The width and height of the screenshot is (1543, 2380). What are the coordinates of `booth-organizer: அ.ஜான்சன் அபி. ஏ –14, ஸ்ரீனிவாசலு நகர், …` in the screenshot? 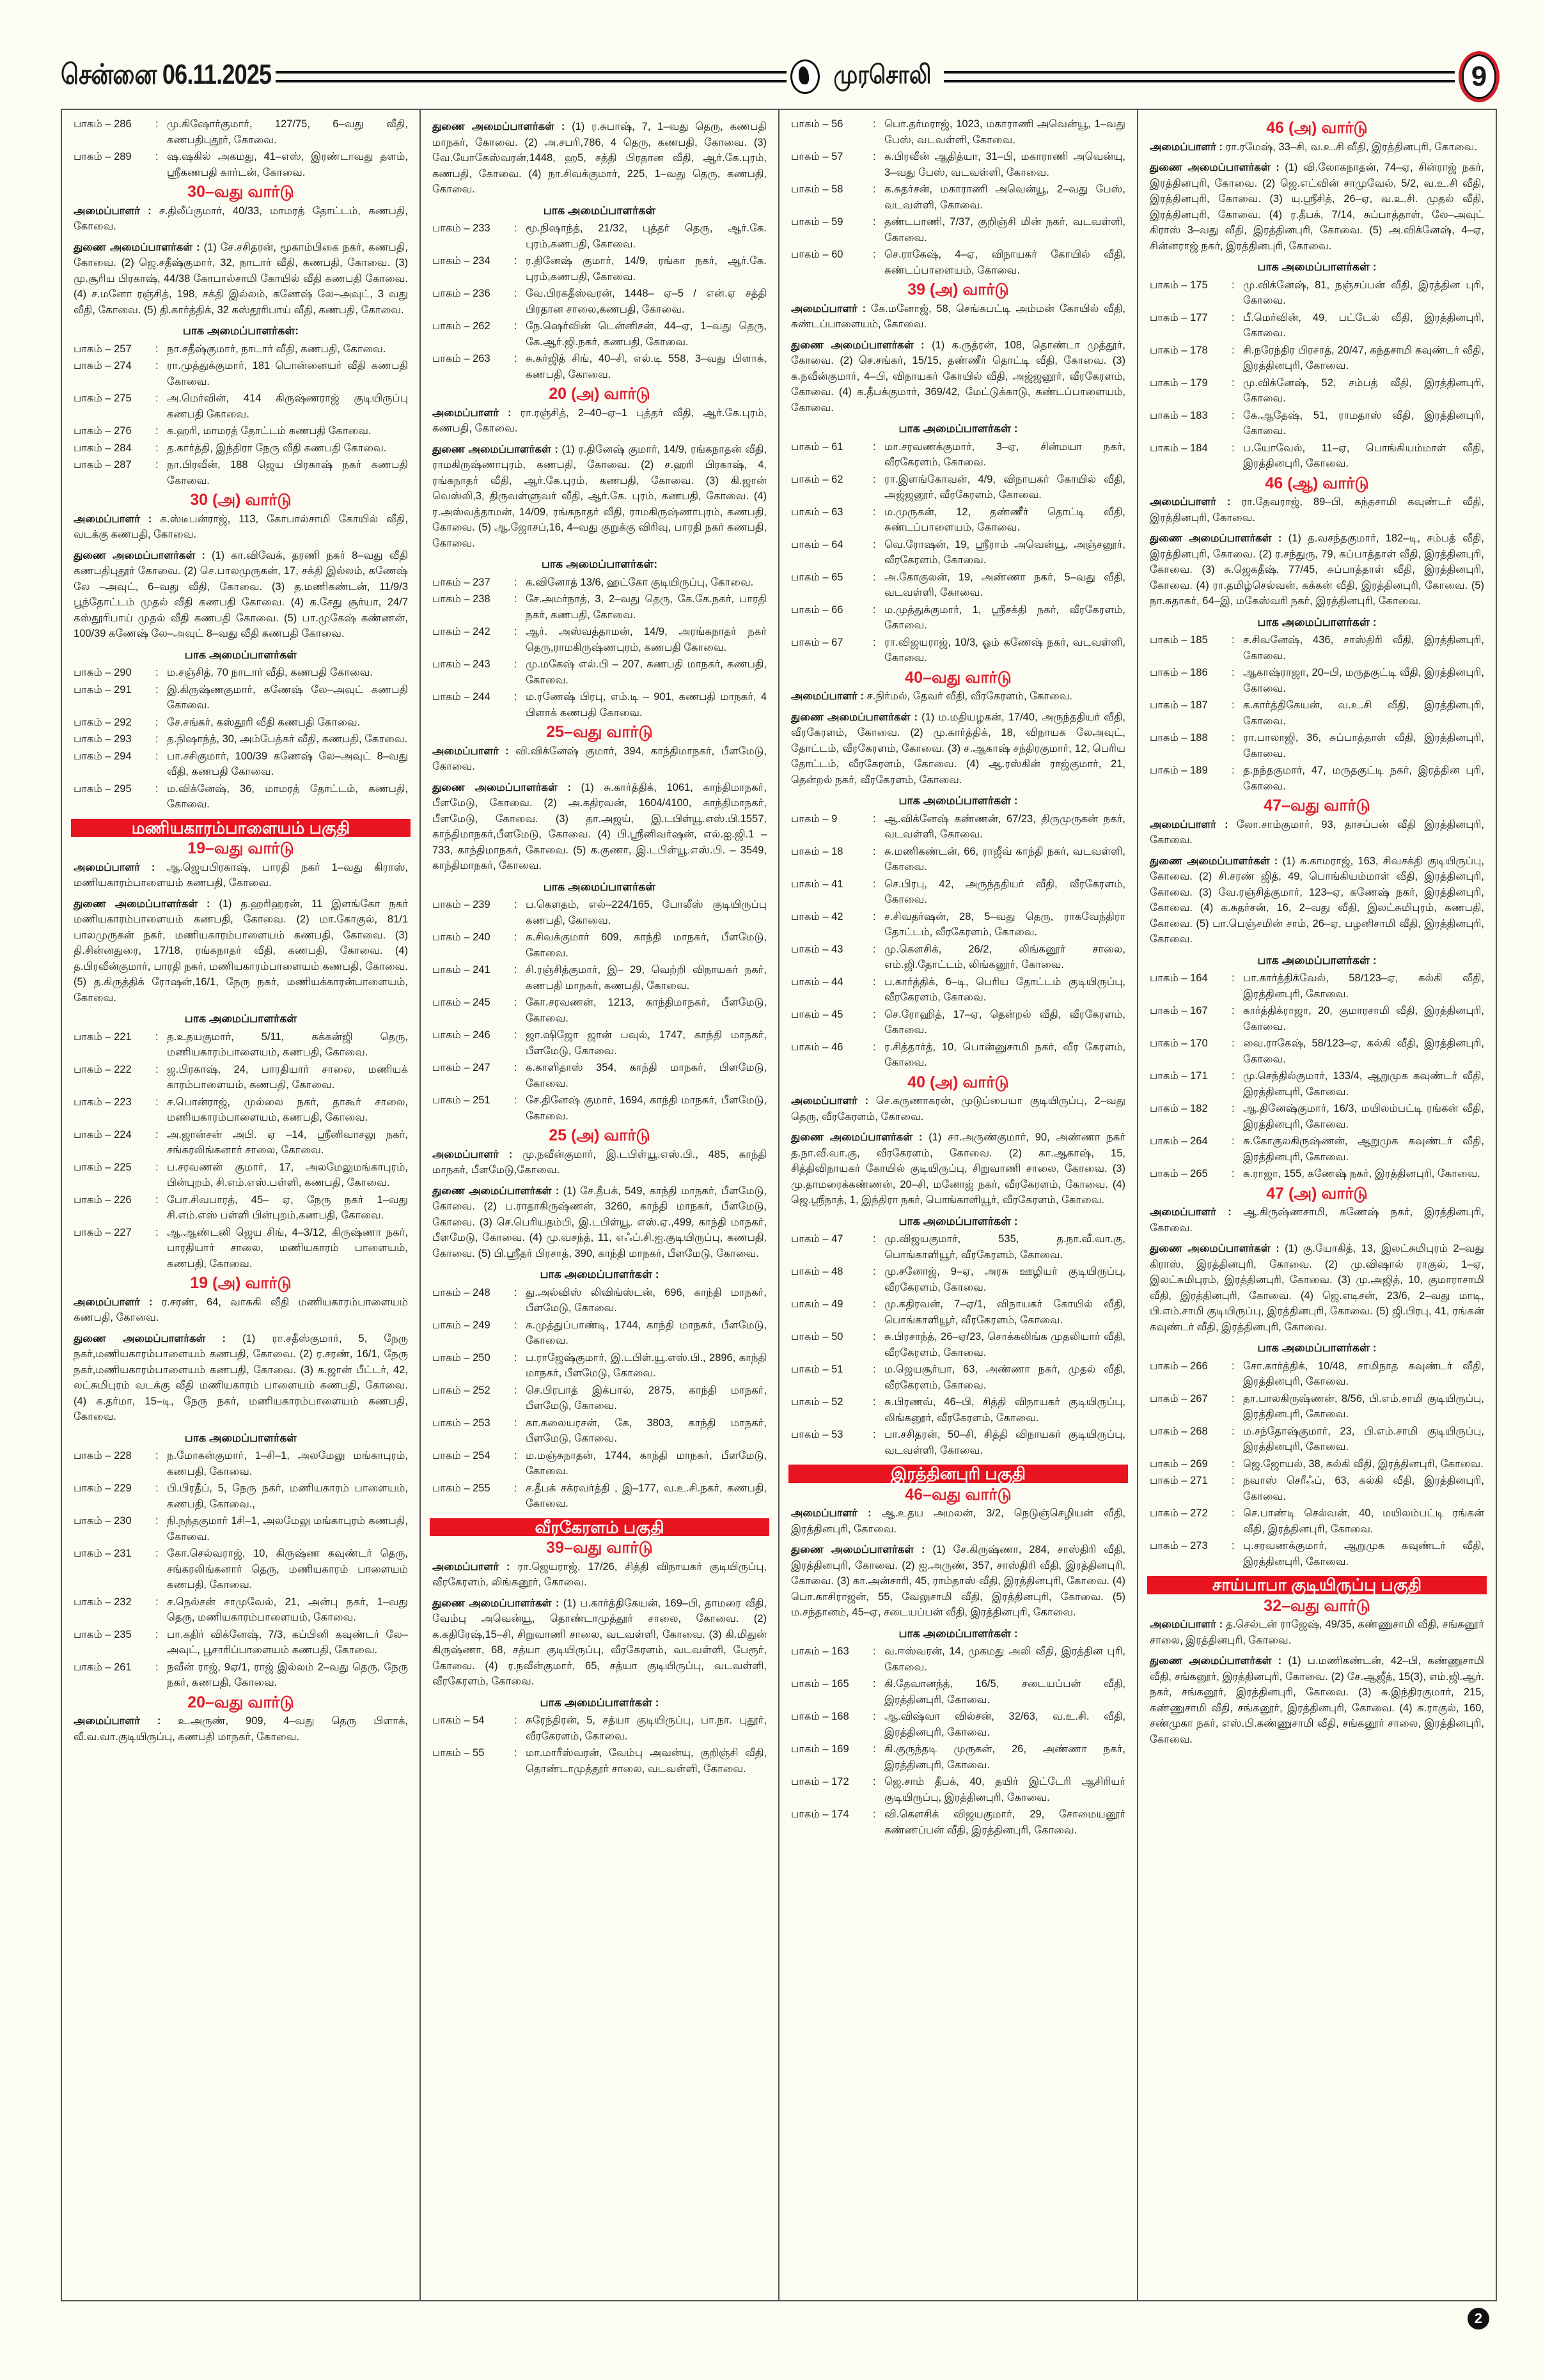 It's located at (287, 1142).